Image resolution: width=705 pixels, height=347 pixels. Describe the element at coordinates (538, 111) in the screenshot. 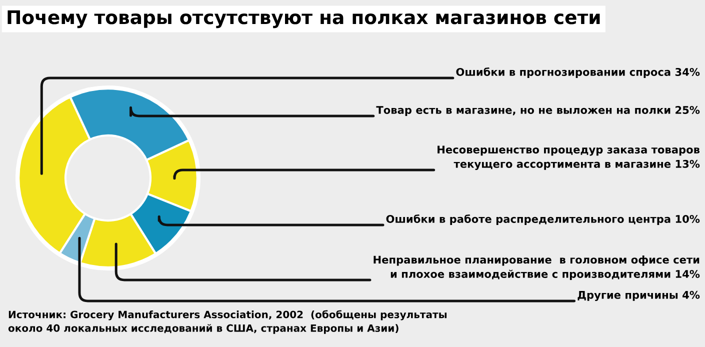

I see `slice-label: Товар есть в магазине, но не выложен на полки 25%` at that location.